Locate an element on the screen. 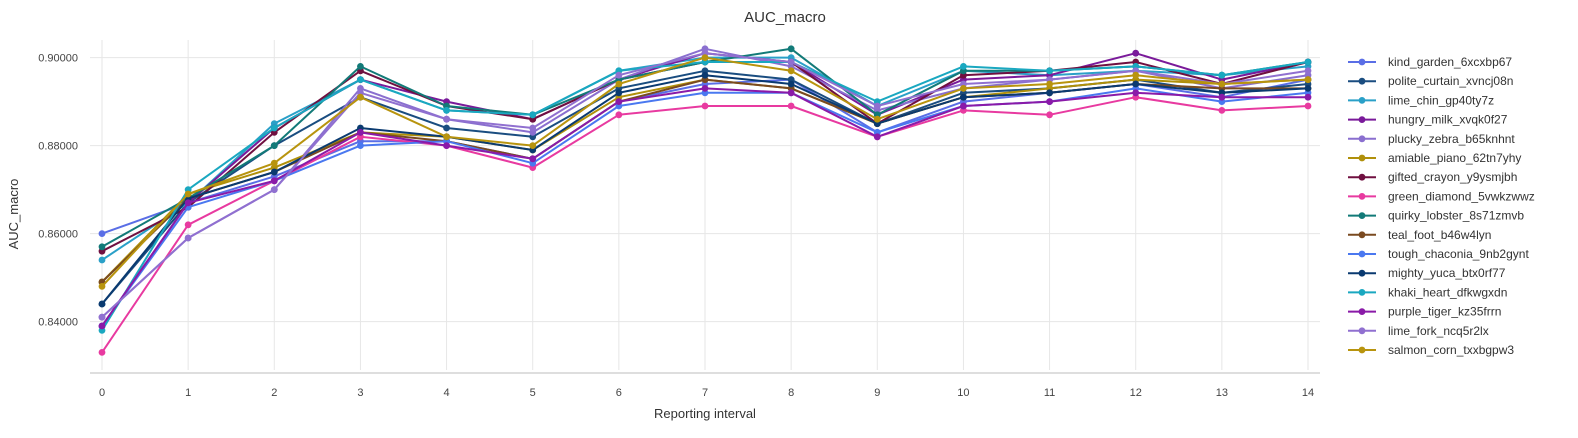  legend-item: quirky_lobster_8s71zmvb is located at coordinates (1436, 216).